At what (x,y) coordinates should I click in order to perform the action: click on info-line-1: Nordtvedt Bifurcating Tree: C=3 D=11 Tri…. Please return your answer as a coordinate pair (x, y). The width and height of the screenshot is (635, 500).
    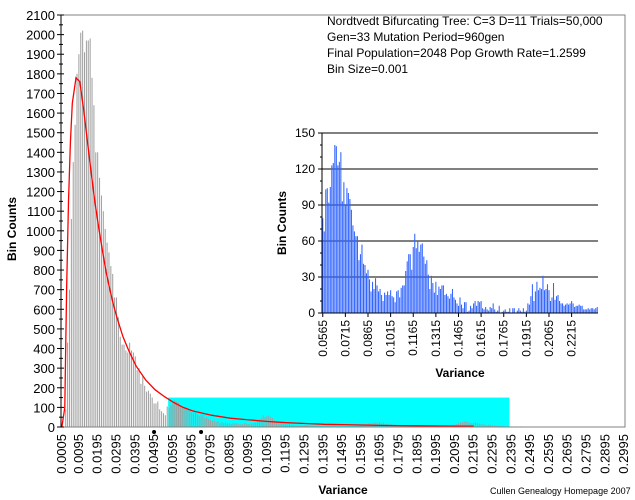
    Looking at the image, I should click on (465, 21).